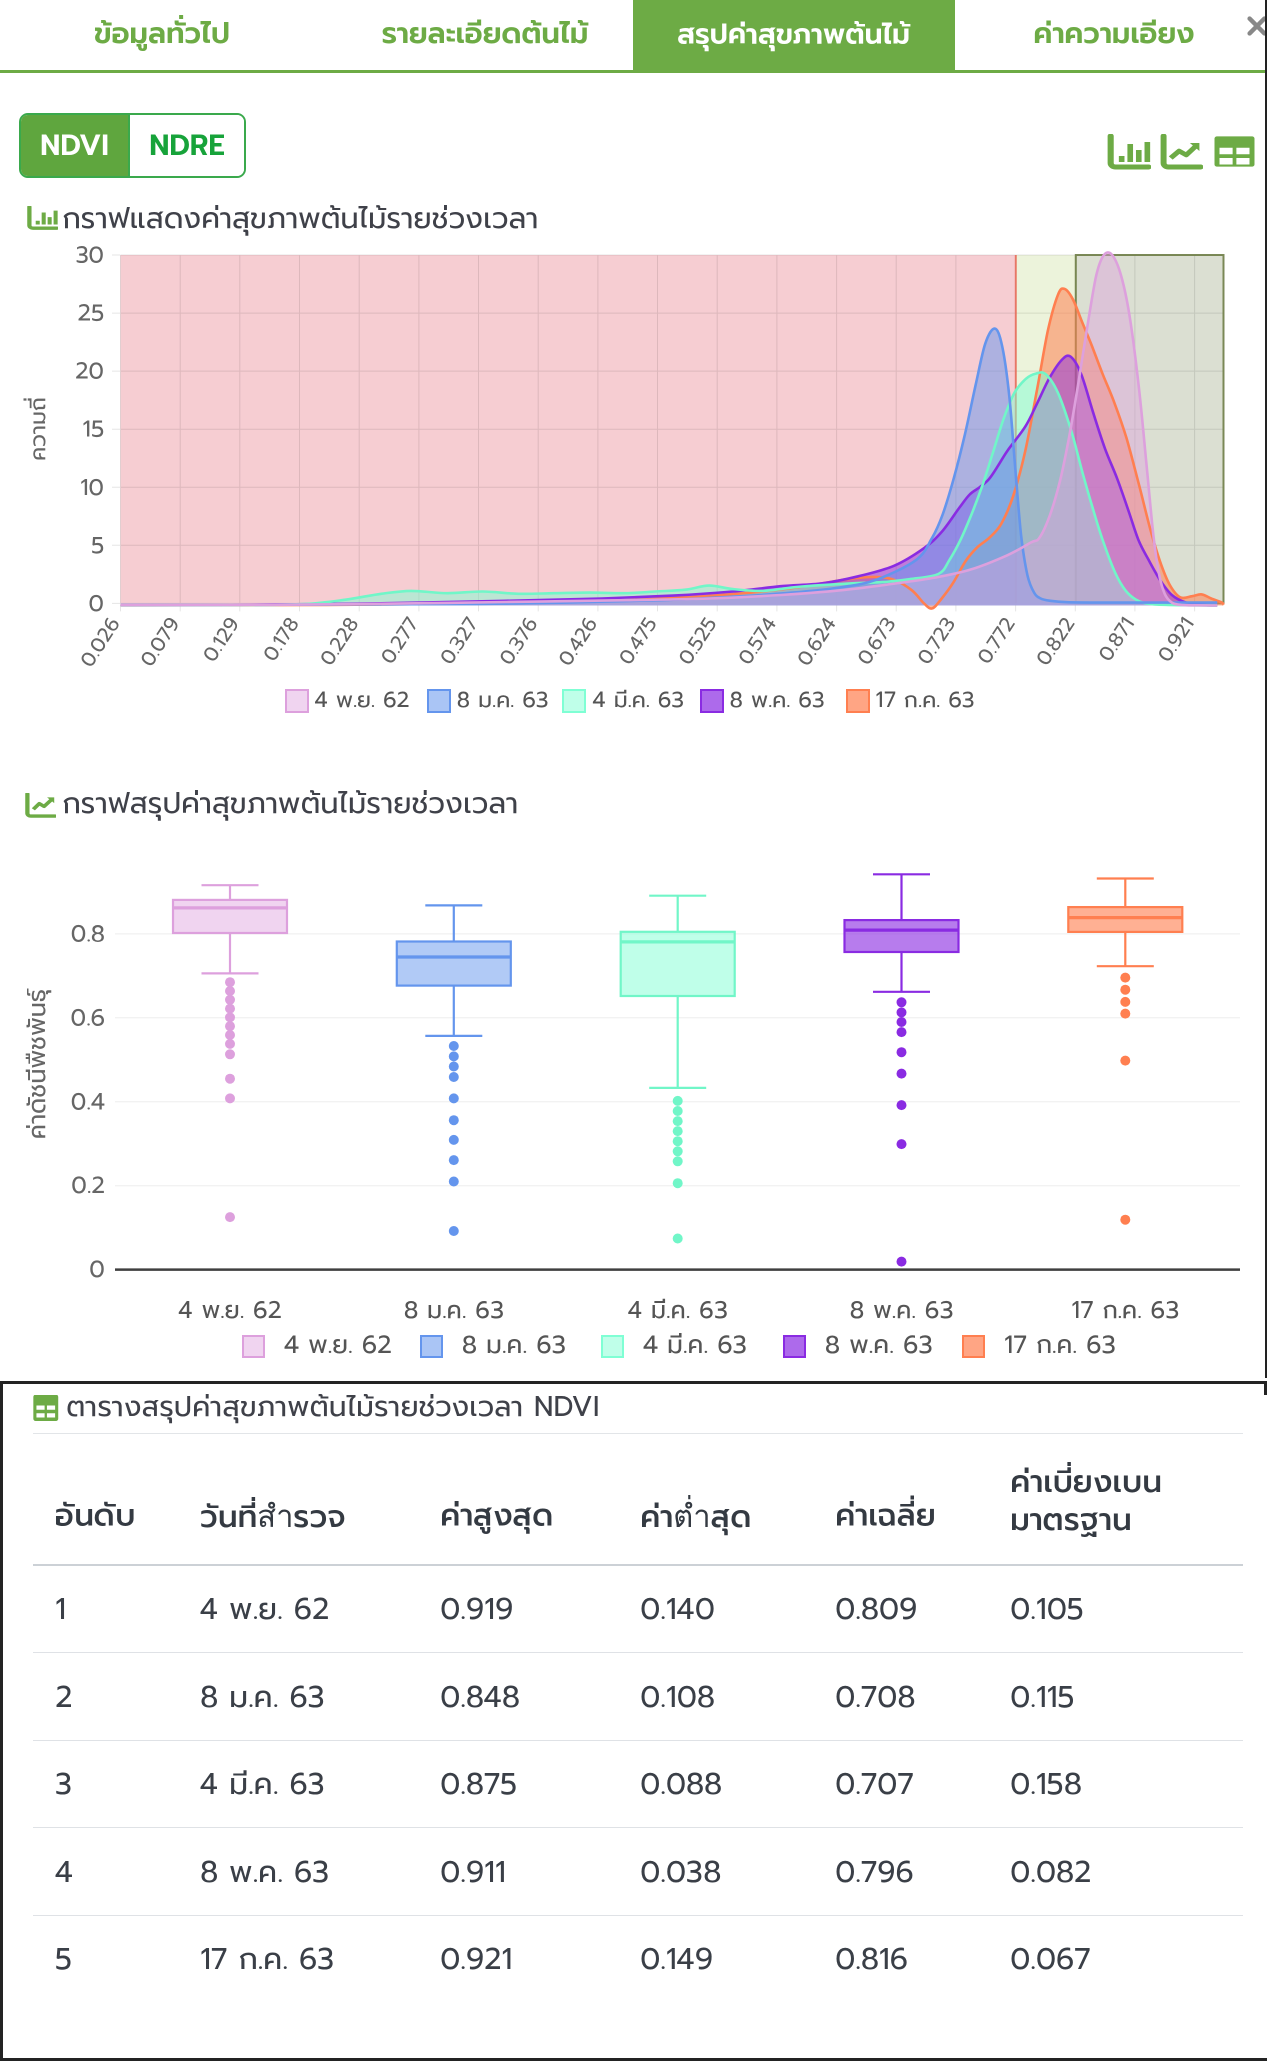 The height and width of the screenshot is (2061, 1267). Describe the element at coordinates (459, 640) in the screenshot. I see `svg-text: 0.327` at that location.